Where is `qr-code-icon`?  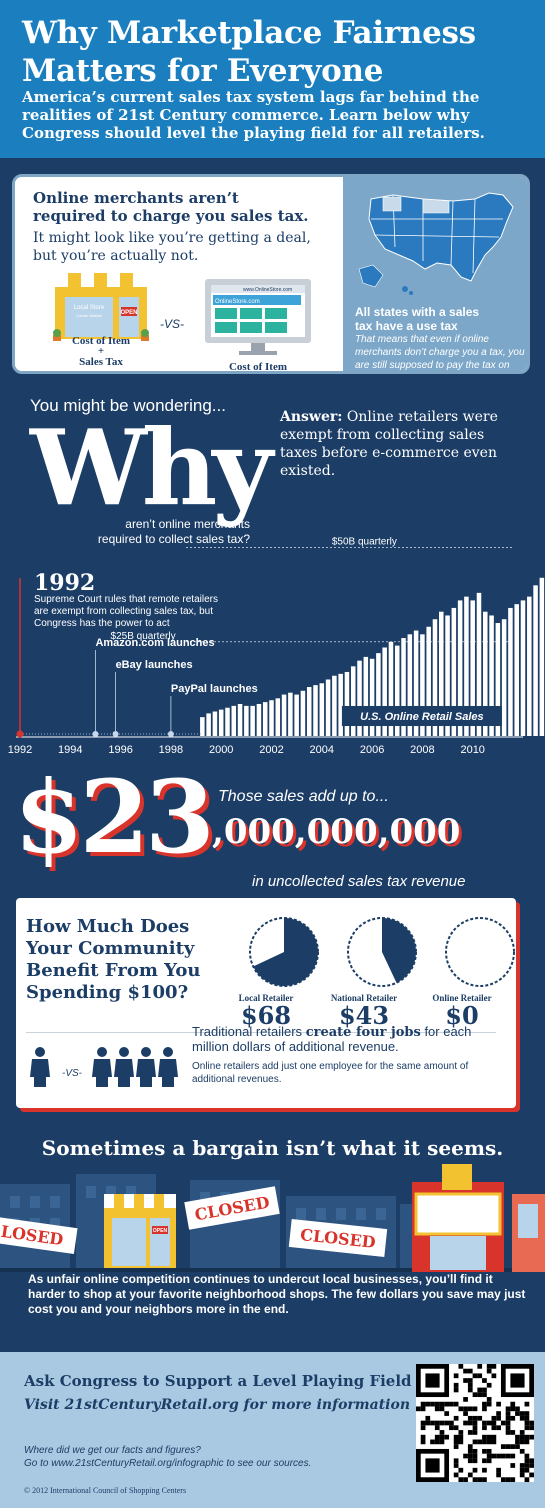
qr-code-icon is located at coordinates (475, 1423).